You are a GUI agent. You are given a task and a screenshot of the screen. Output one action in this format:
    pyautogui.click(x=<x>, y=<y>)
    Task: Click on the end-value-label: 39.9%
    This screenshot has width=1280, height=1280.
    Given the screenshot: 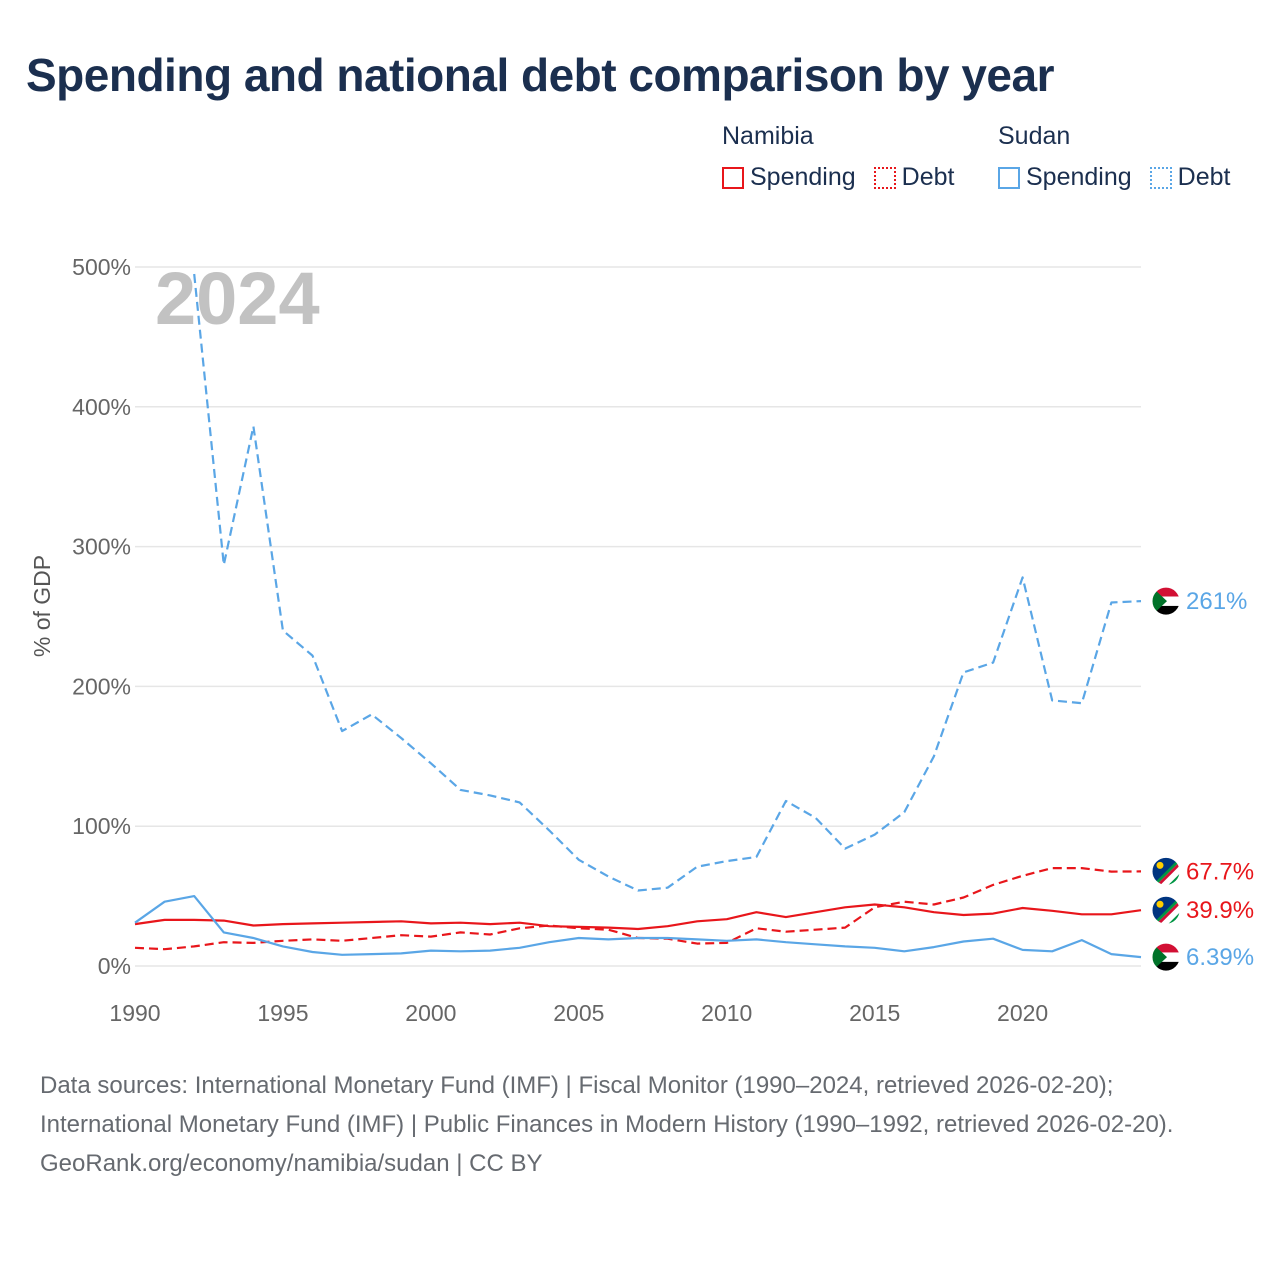 What is the action you would take?
    pyautogui.click(x=1220, y=910)
    